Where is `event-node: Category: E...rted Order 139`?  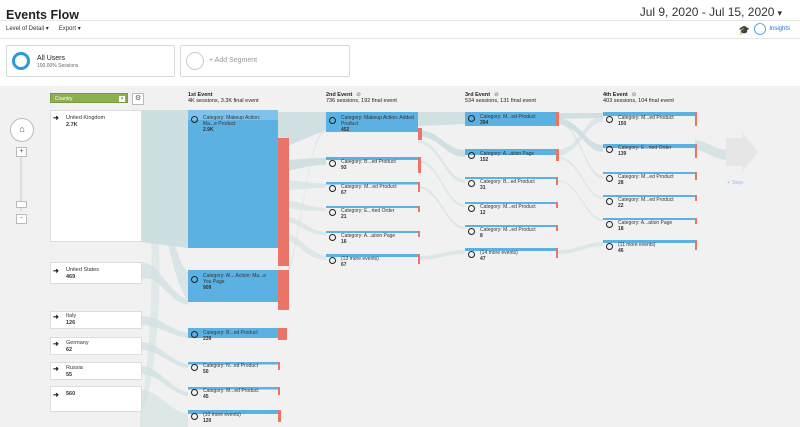 event-node: Category: E...rted Order 139 is located at coordinates (655, 151).